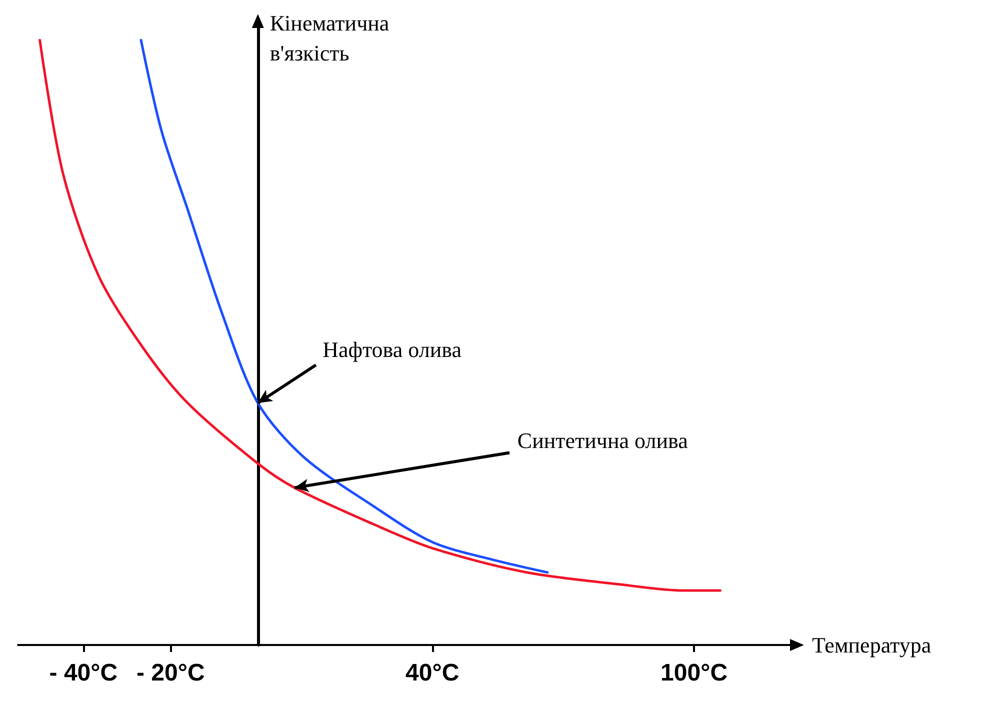 The height and width of the screenshot is (724, 998). What do you see at coordinates (602, 440) in the screenshot?
I see `annotation: Синтетична олива` at bounding box center [602, 440].